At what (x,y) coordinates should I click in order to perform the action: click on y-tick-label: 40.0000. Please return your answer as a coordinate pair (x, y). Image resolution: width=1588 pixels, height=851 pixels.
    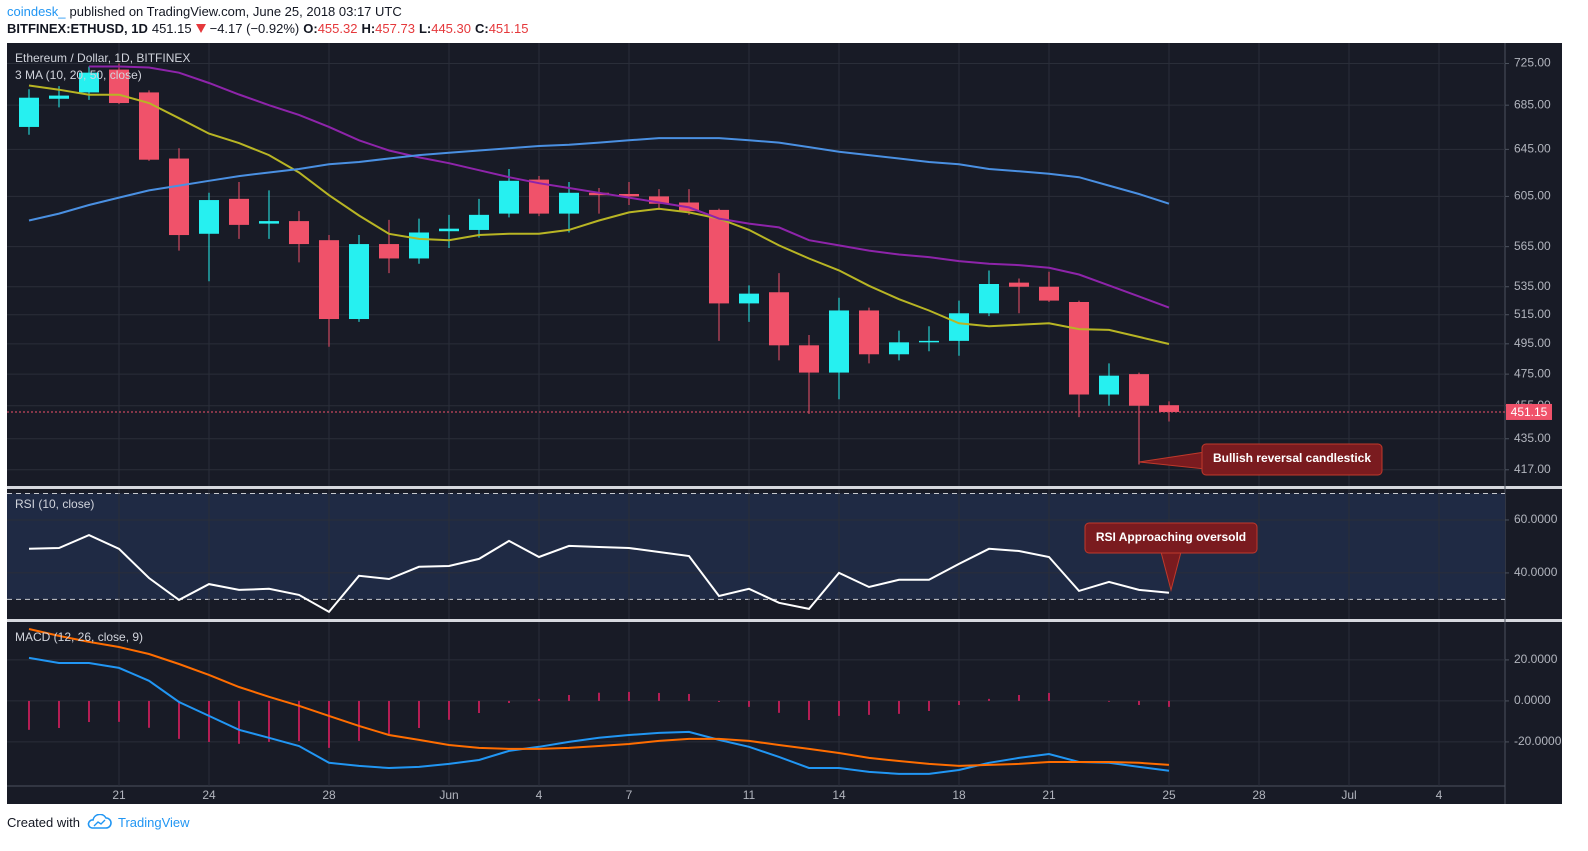
    Looking at the image, I should click on (1536, 572).